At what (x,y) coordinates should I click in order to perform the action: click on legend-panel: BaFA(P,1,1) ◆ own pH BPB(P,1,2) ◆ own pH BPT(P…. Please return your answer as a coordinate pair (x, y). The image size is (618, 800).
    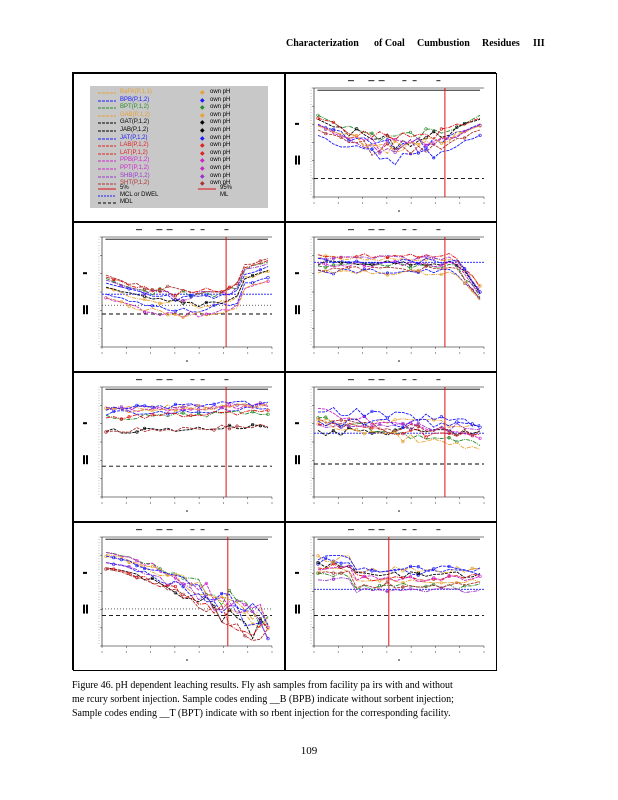
    Looking at the image, I should click on (179, 147).